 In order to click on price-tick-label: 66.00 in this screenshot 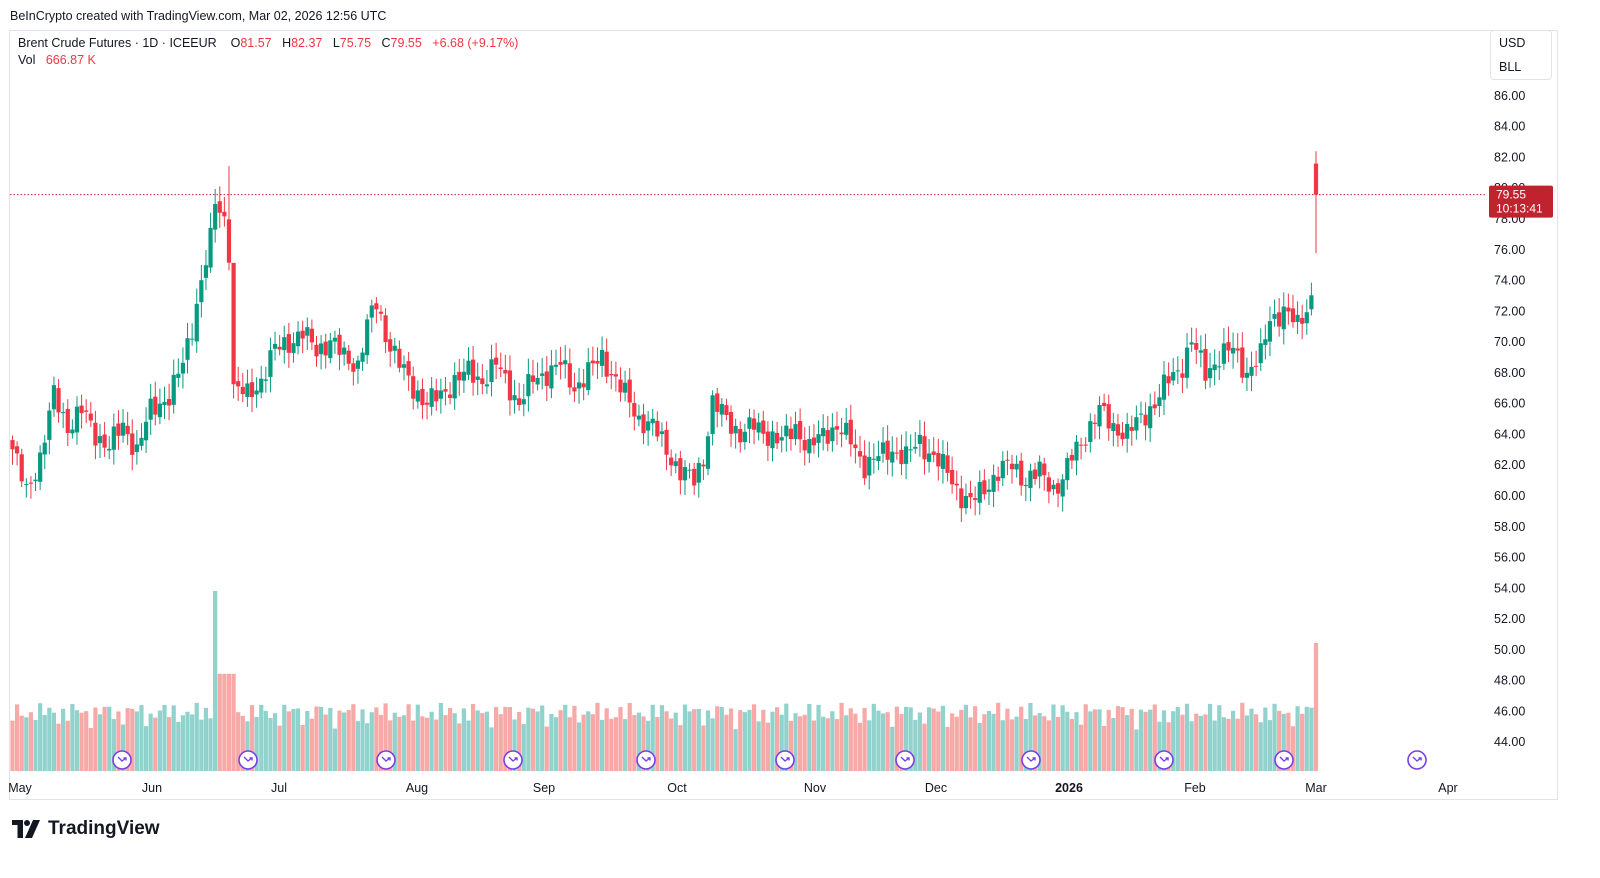, I will do `click(1509, 404)`.